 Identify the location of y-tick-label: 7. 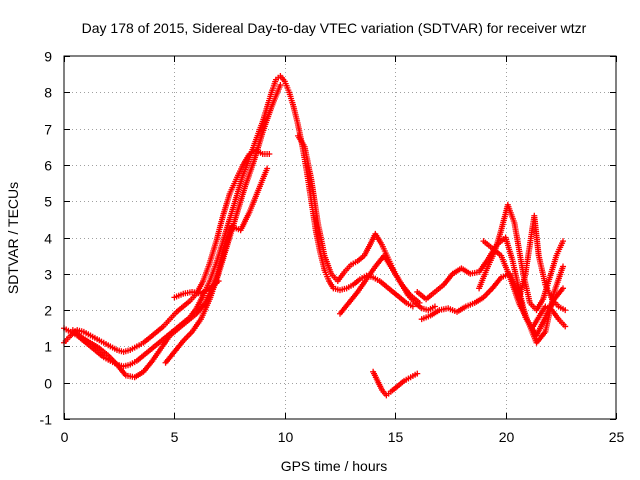
(48, 130).